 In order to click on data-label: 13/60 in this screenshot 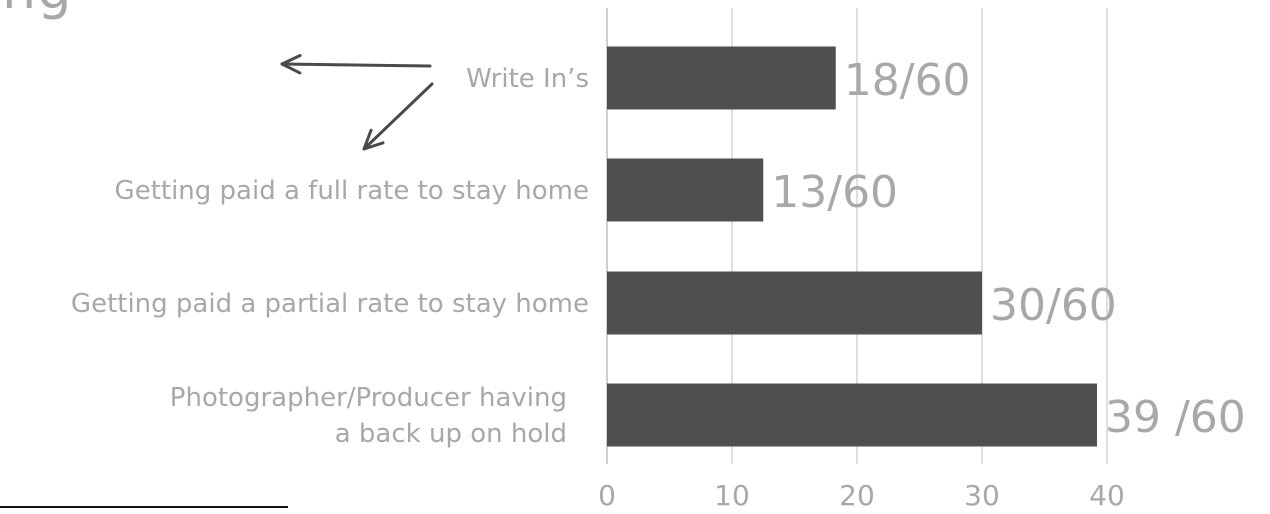, I will do `click(834, 192)`.